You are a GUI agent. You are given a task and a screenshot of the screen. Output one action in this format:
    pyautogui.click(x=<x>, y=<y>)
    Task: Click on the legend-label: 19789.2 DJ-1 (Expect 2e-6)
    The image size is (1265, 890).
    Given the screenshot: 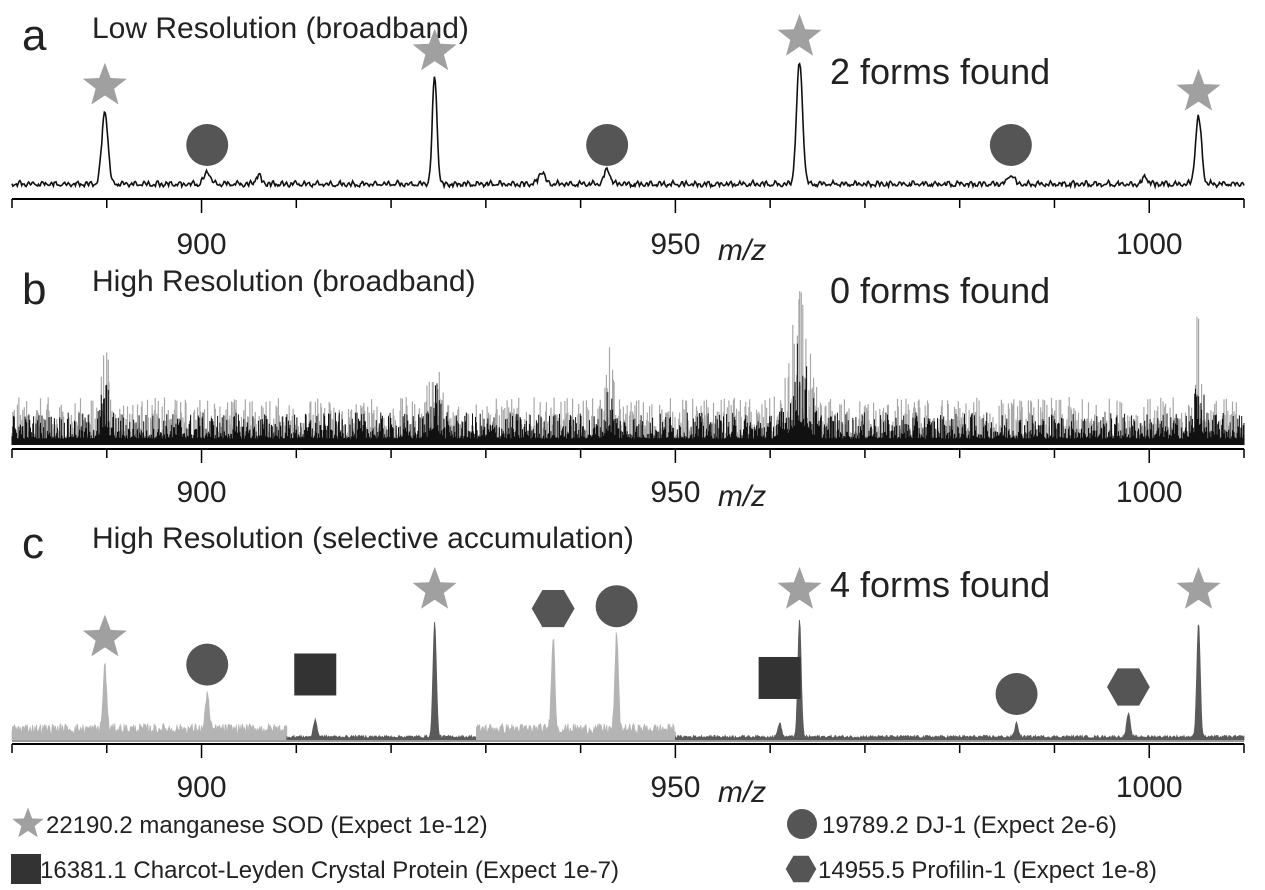 What is the action you would take?
    pyautogui.click(x=969, y=825)
    